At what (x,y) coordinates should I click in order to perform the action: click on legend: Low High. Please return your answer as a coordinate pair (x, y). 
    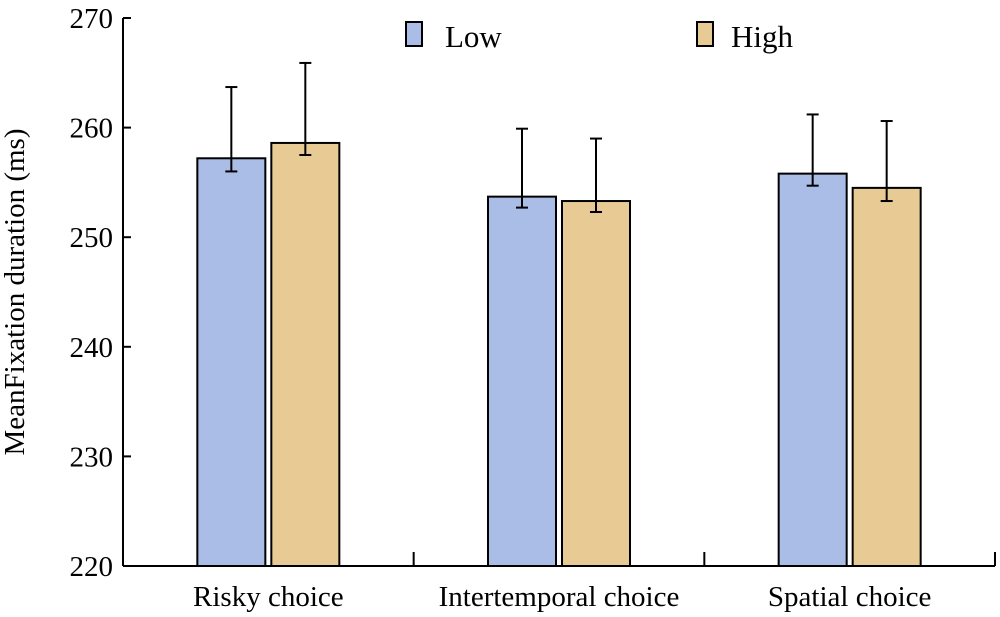
    Looking at the image, I should click on (599, 36).